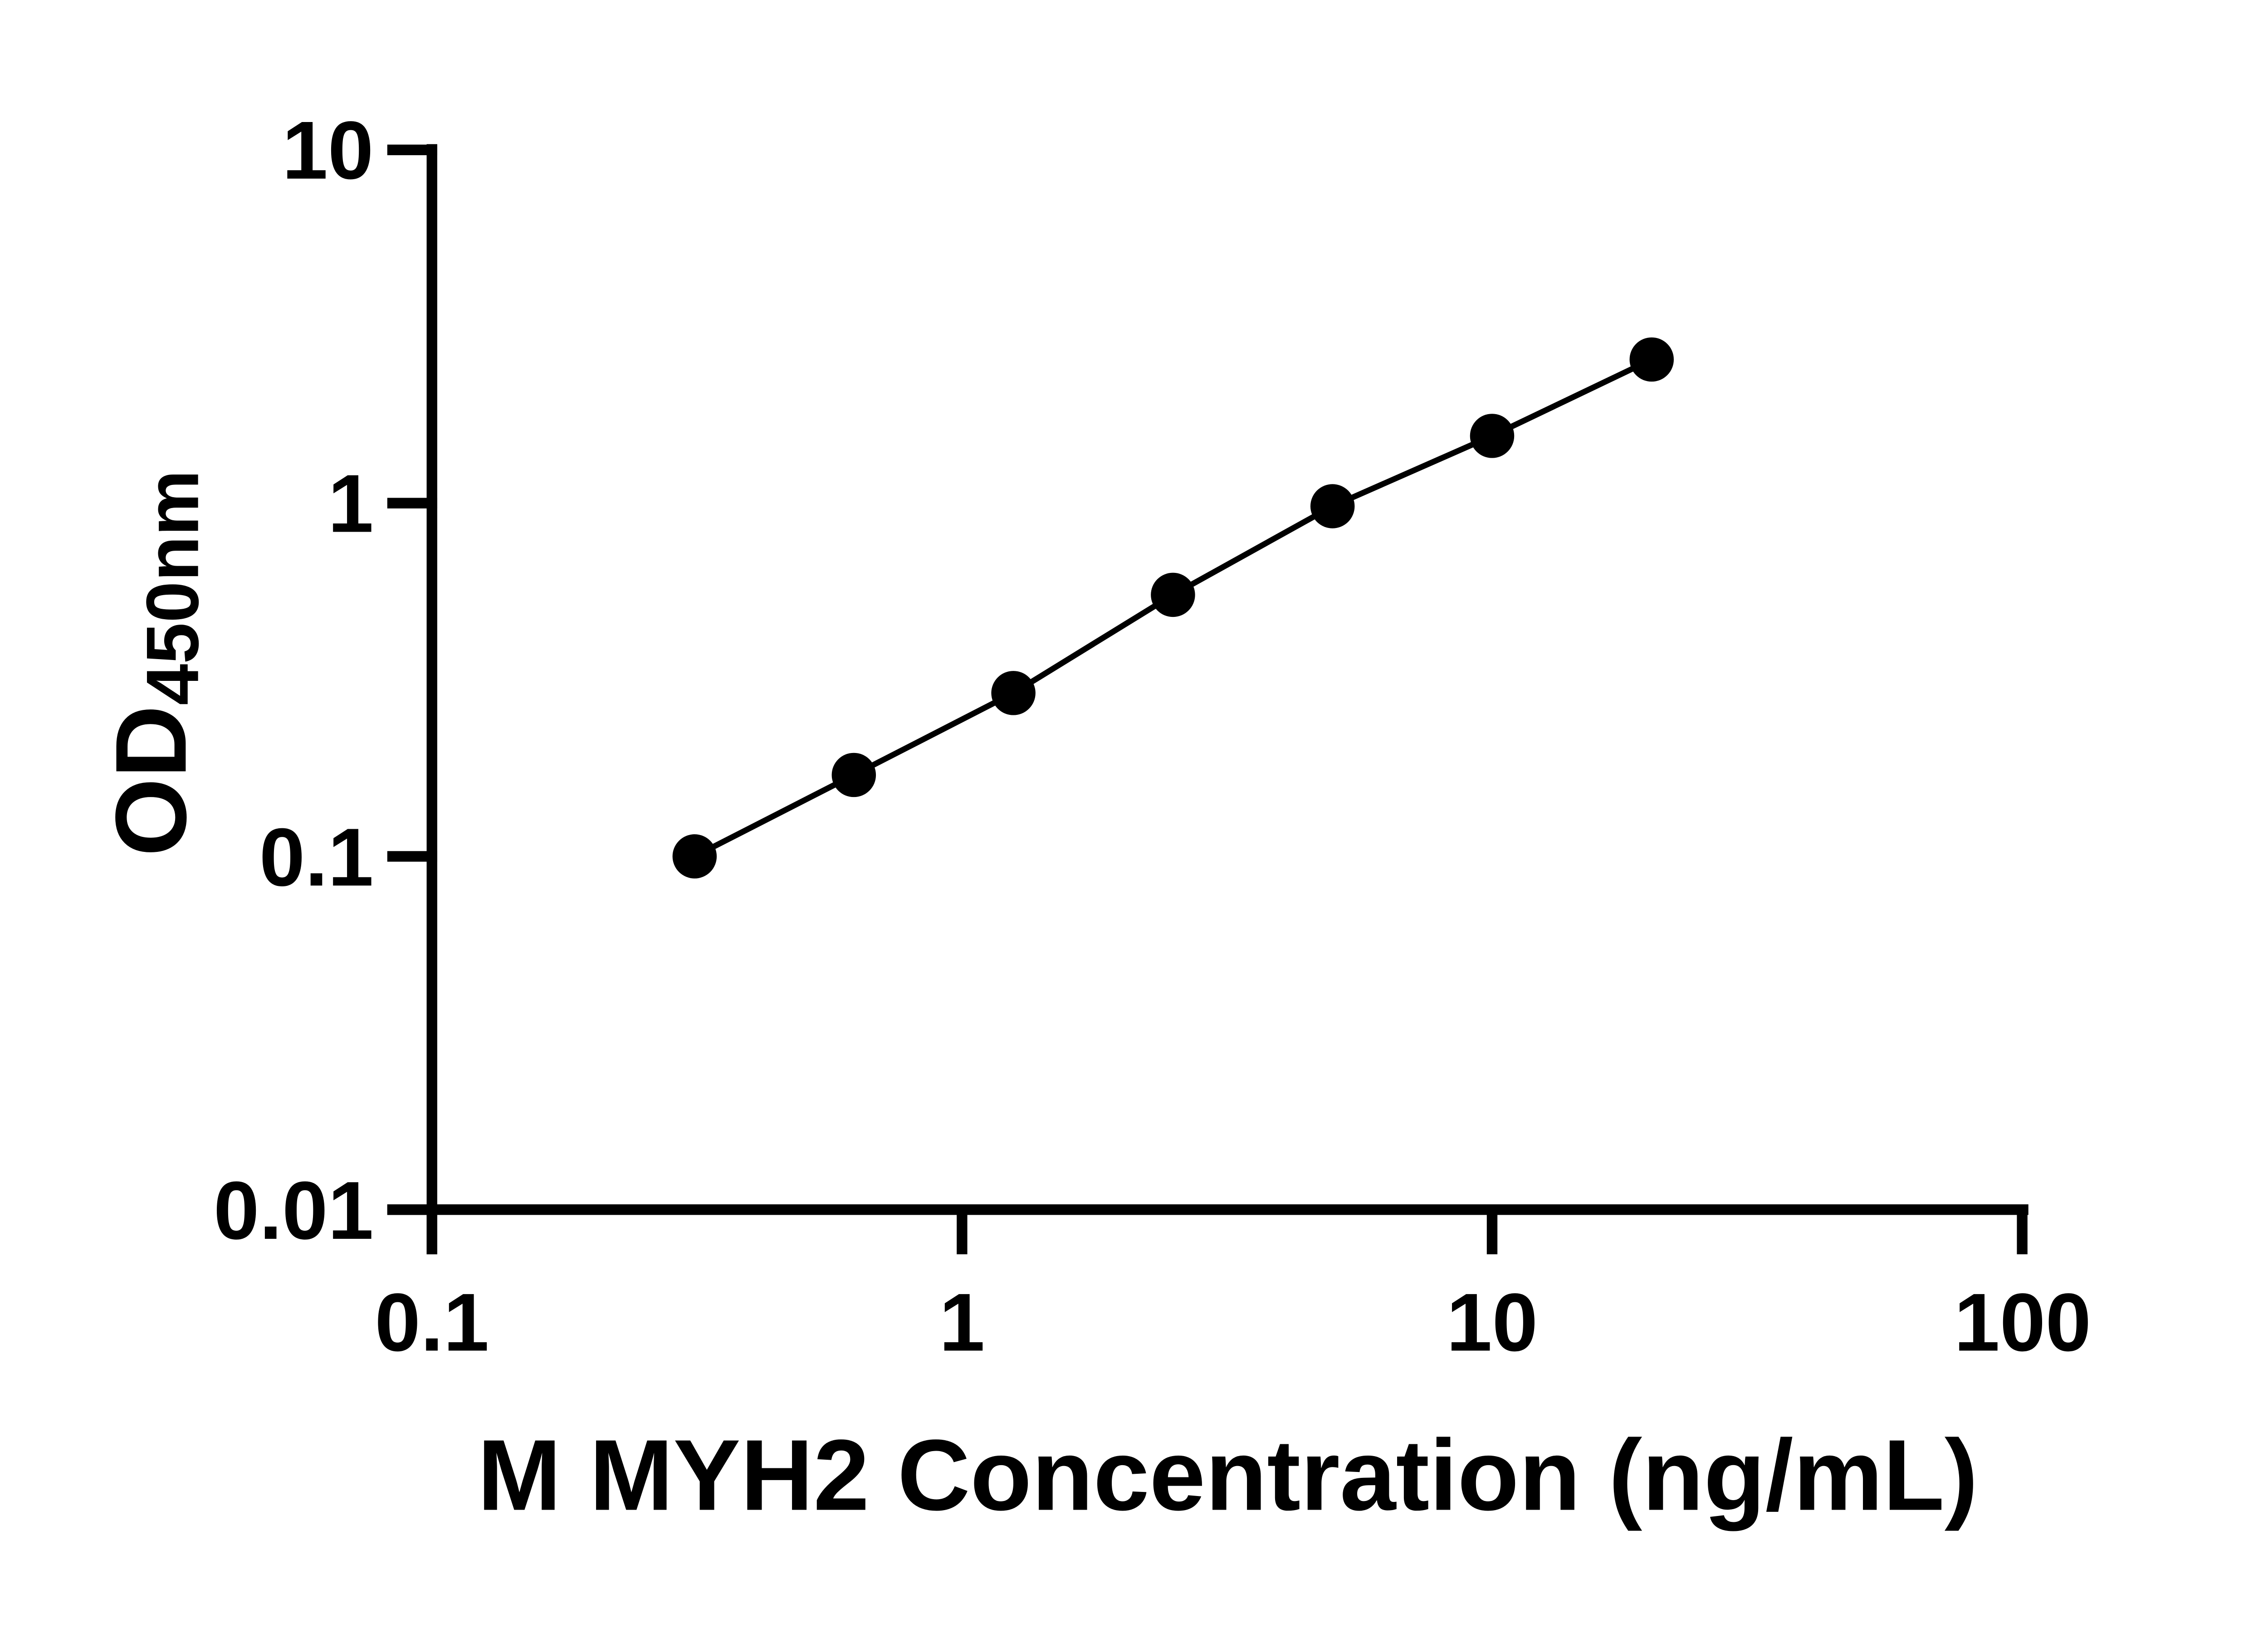 The image size is (2268, 1633). I want to click on y-axis-title: OD450nm, so click(154, 663).